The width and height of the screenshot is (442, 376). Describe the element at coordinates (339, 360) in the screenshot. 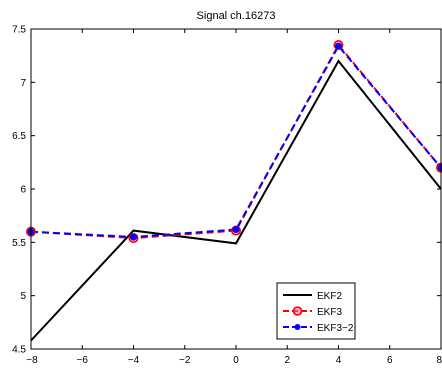

I see `x-tick-label: 4` at that location.